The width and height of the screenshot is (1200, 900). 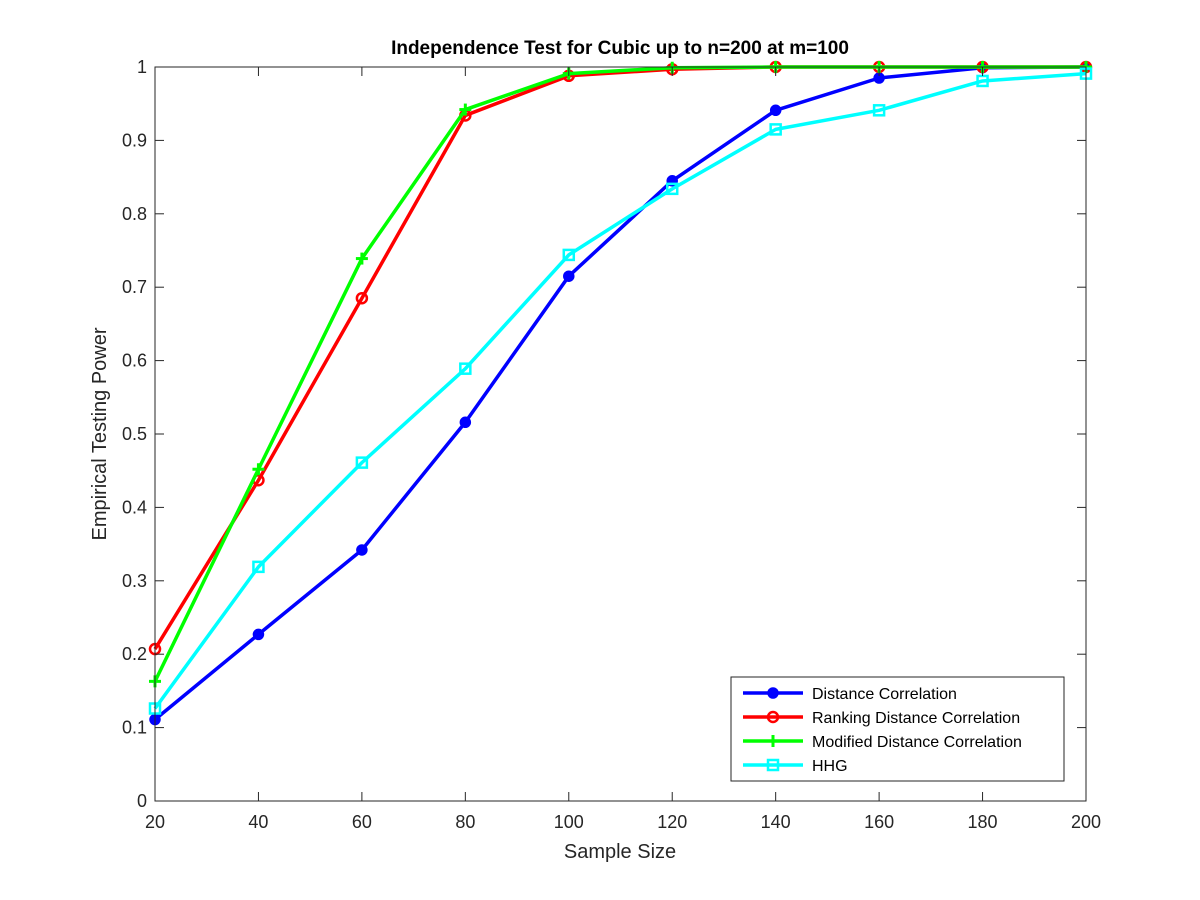 I want to click on x-tick-label-6: 140, so click(x=776, y=822).